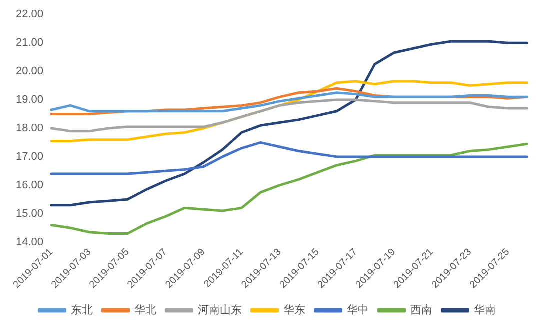 This screenshot has height=326, width=545. I want to click on y-tick-label: 19.00, so click(30, 100).